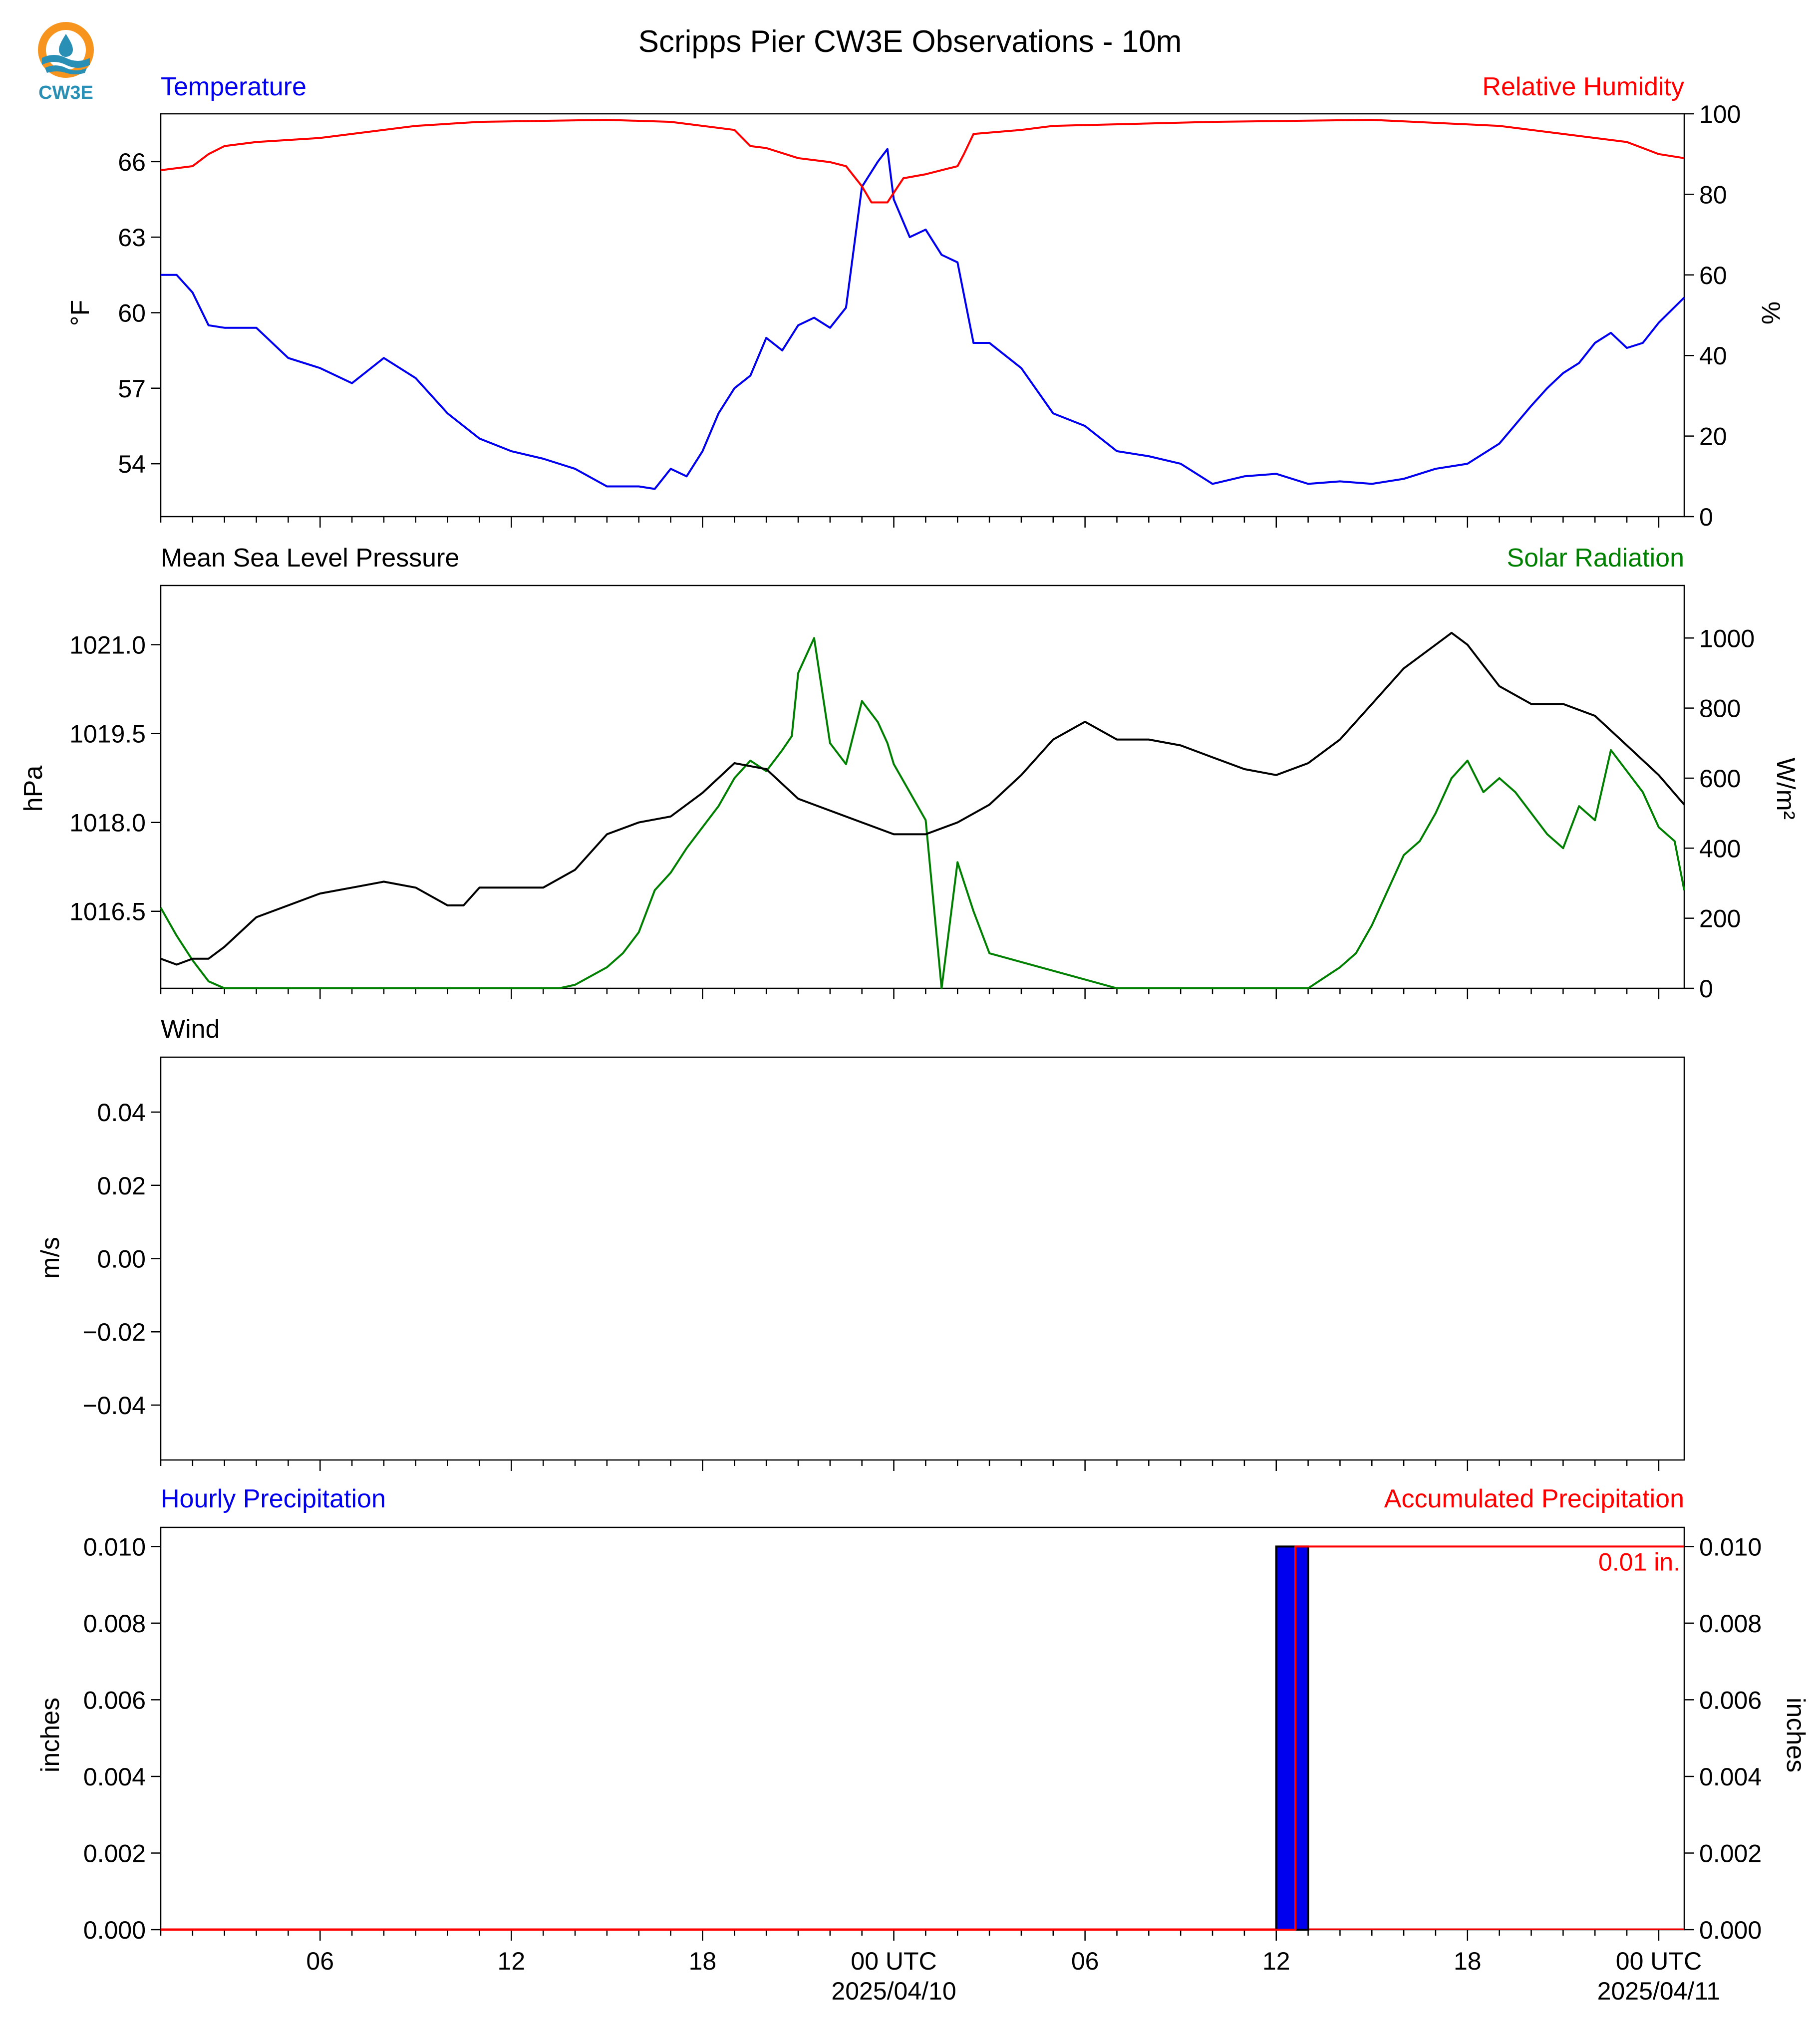  What do you see at coordinates (1720, 849) in the screenshot?
I see `y-right-tick-label: 400` at bounding box center [1720, 849].